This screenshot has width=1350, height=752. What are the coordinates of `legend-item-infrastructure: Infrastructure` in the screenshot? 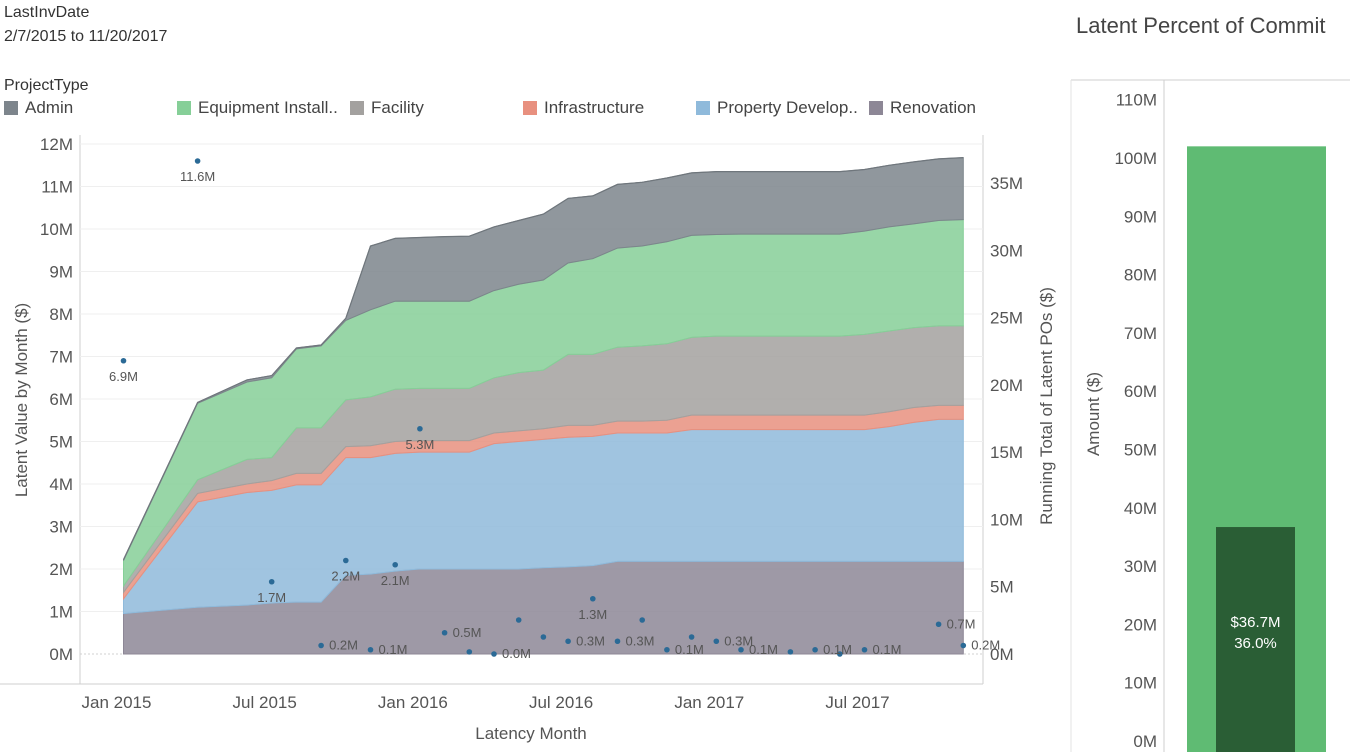 It's located at (583, 108).